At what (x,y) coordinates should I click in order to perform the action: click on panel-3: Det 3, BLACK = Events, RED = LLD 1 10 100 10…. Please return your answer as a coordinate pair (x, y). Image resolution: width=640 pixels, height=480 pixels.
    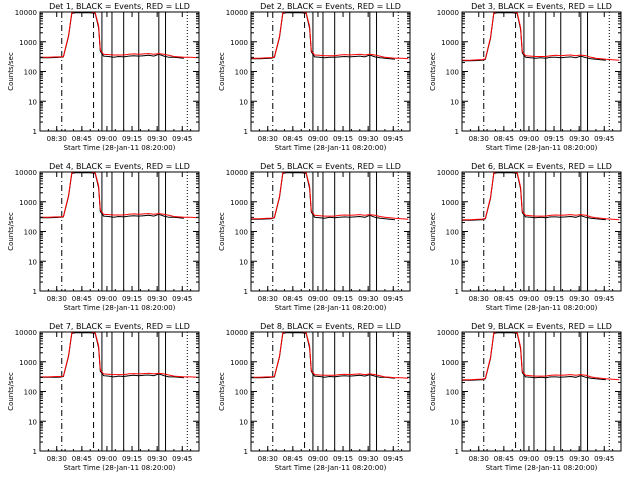
    Looking at the image, I should click on (525, 77).